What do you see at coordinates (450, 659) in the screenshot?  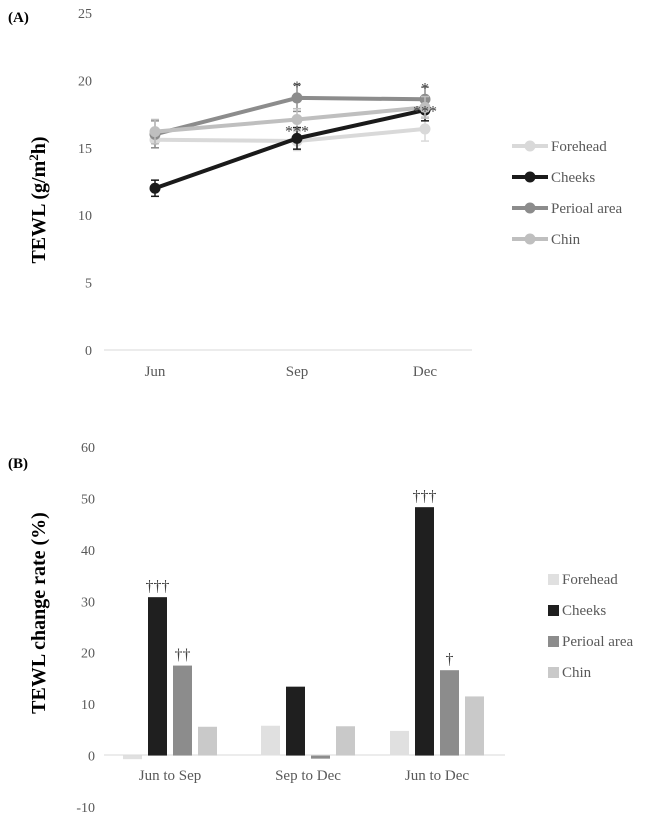 I see `significance-marker: †` at bounding box center [450, 659].